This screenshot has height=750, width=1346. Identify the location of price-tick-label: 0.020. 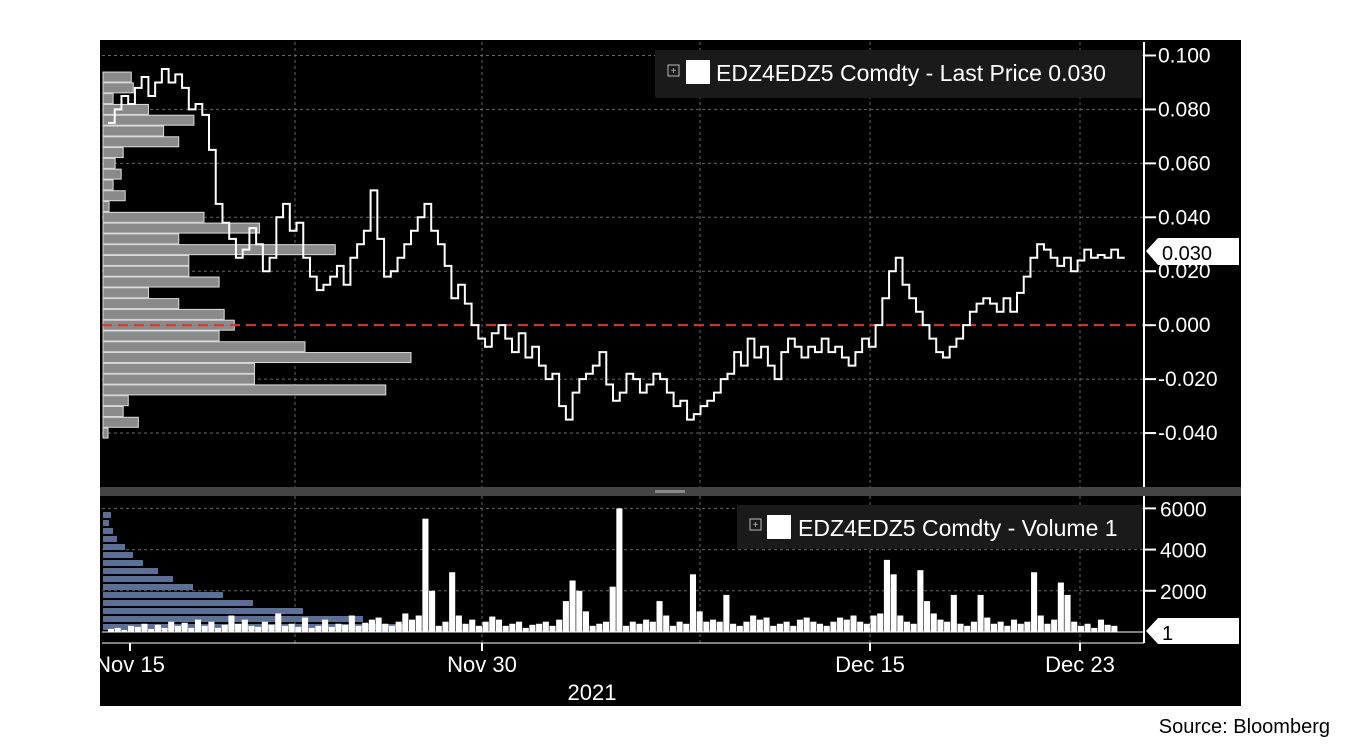
(1184, 271).